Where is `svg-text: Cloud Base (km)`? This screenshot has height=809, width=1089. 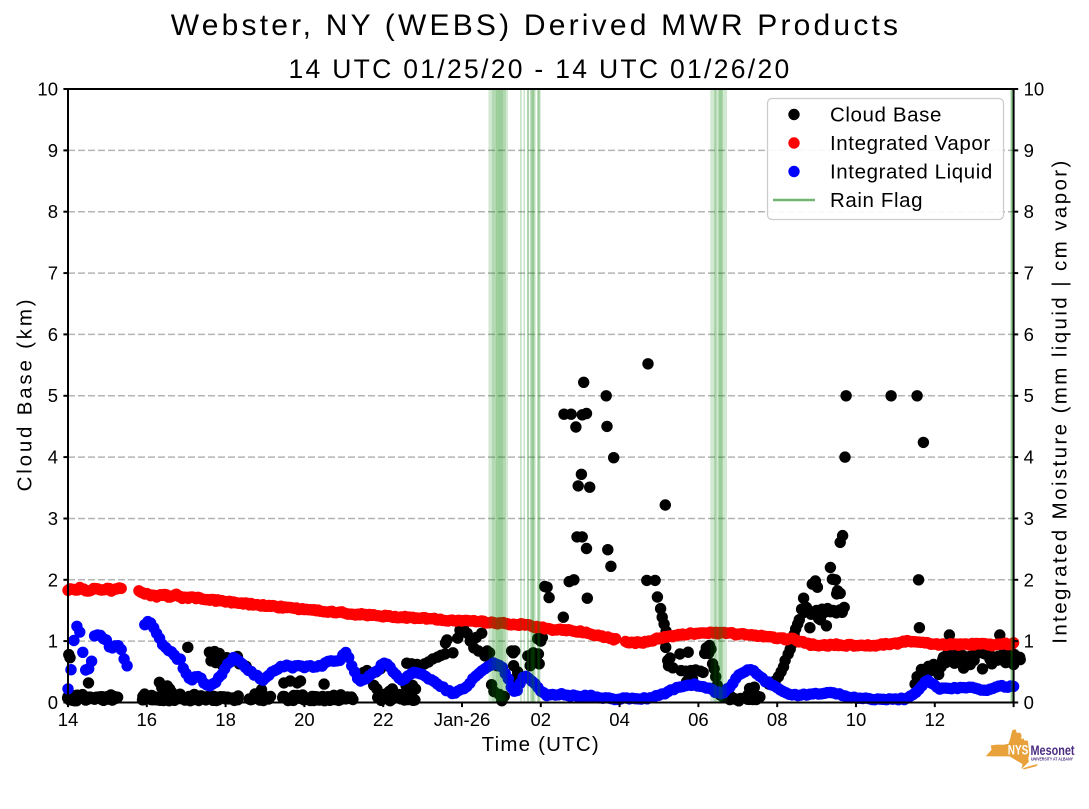 svg-text: Cloud Base (km) is located at coordinates (25, 394).